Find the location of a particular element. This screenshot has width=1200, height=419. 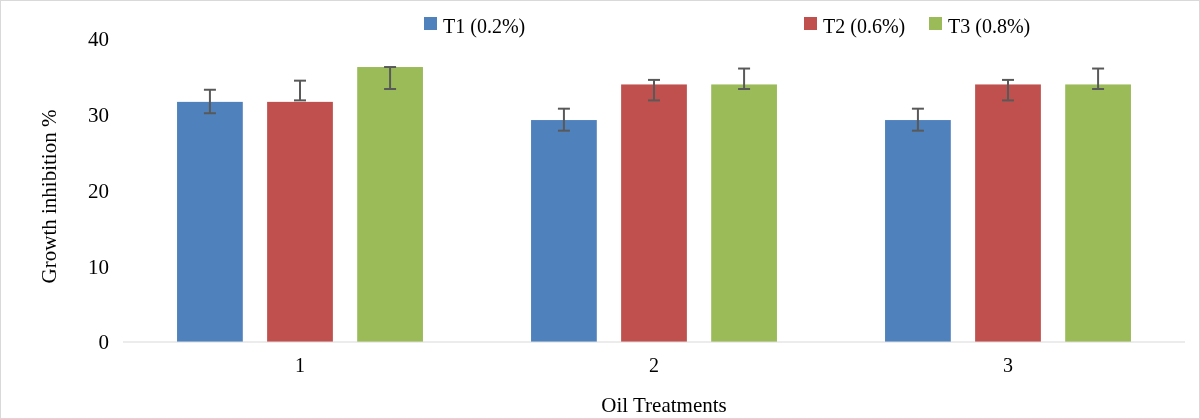

x-axis-title: Oil Treatments is located at coordinates (664, 405).